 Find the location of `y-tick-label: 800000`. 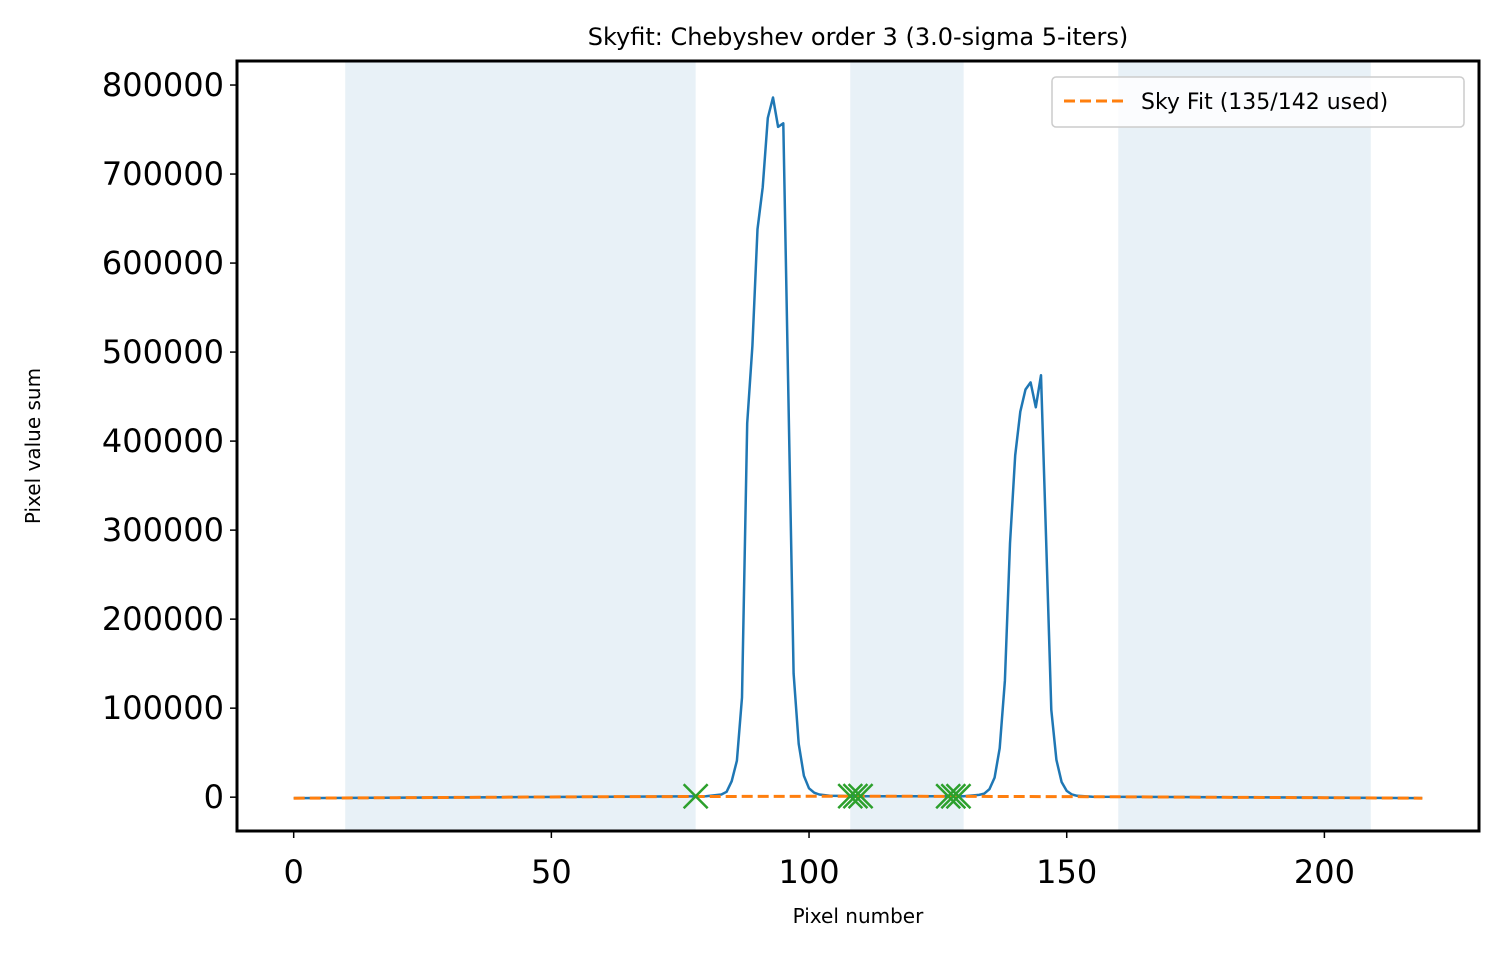

y-tick-label: 800000 is located at coordinates (163, 85).